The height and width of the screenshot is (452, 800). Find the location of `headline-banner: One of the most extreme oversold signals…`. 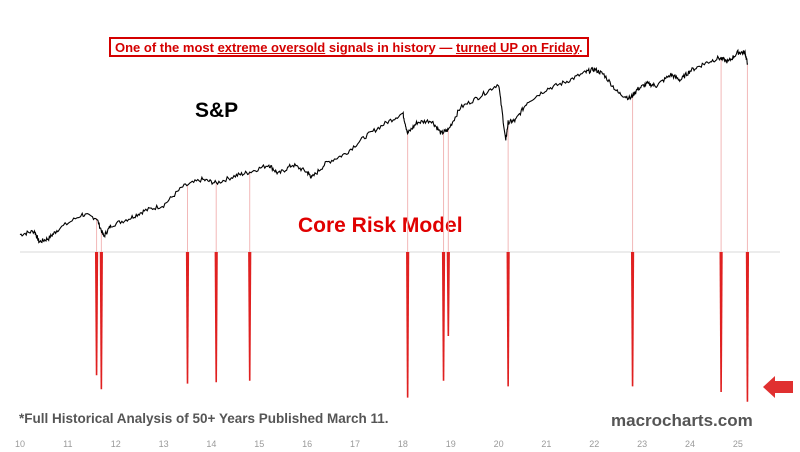

headline-banner: One of the most extreme oversold signals… is located at coordinates (349, 47).